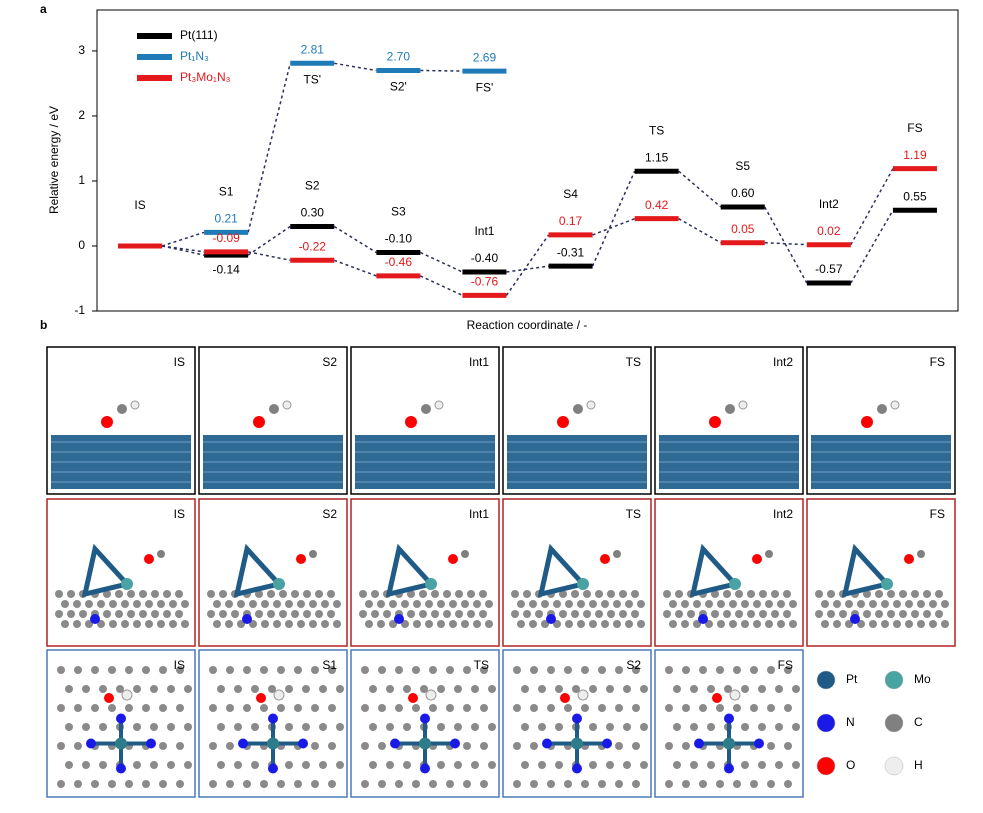 This screenshot has height=813, width=983. I want to click on value-label: 2.81, so click(313, 49).